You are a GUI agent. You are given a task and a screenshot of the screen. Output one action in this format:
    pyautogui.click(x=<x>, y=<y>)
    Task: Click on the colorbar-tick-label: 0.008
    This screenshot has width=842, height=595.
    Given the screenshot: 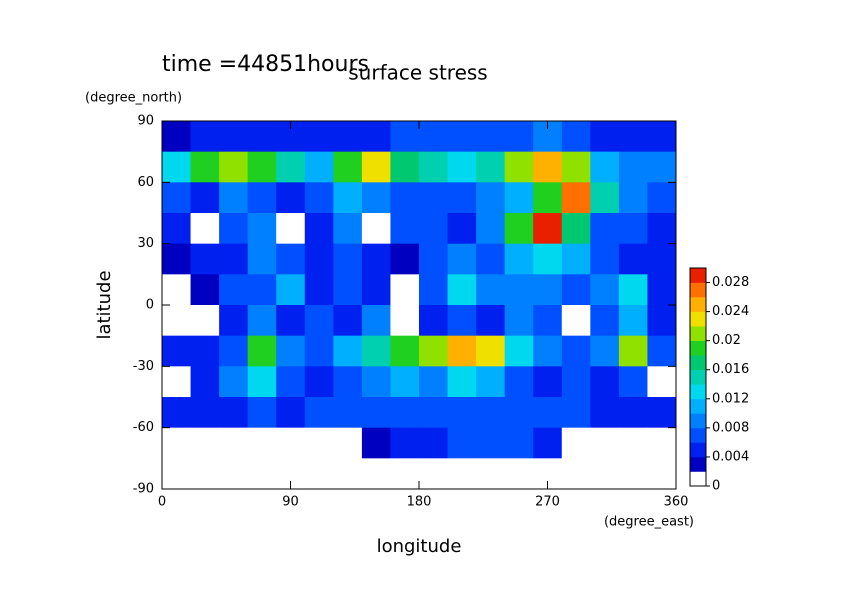 What is the action you would take?
    pyautogui.click(x=730, y=427)
    